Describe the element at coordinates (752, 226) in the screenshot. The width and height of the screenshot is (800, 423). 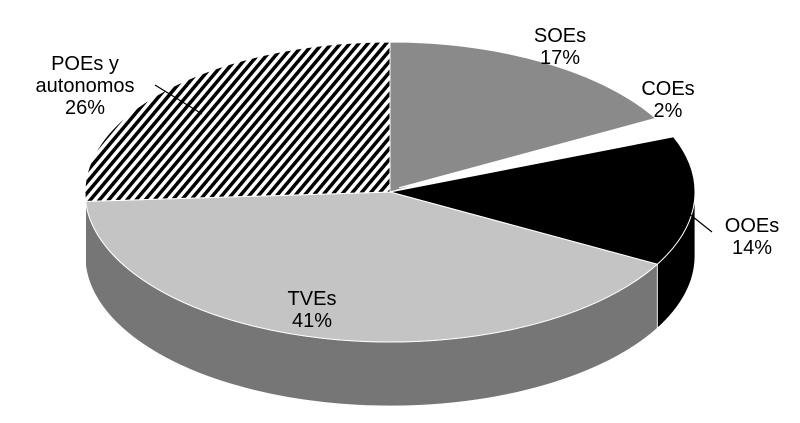
I see `category-label: OOEs` at that location.